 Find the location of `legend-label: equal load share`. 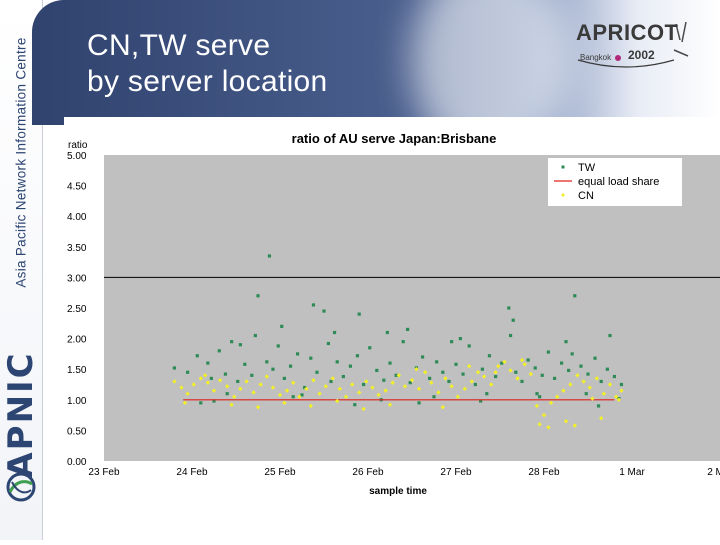

legend-label: equal load share is located at coordinates (618, 182).